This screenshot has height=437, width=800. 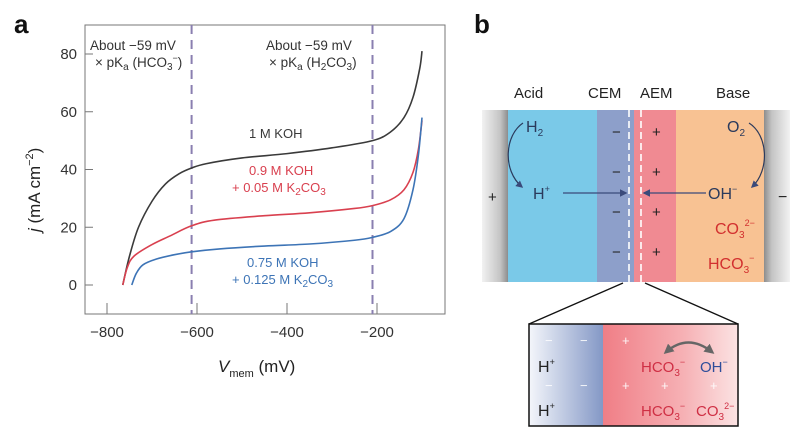 I want to click on panel-letter-b: b, so click(x=482, y=24).